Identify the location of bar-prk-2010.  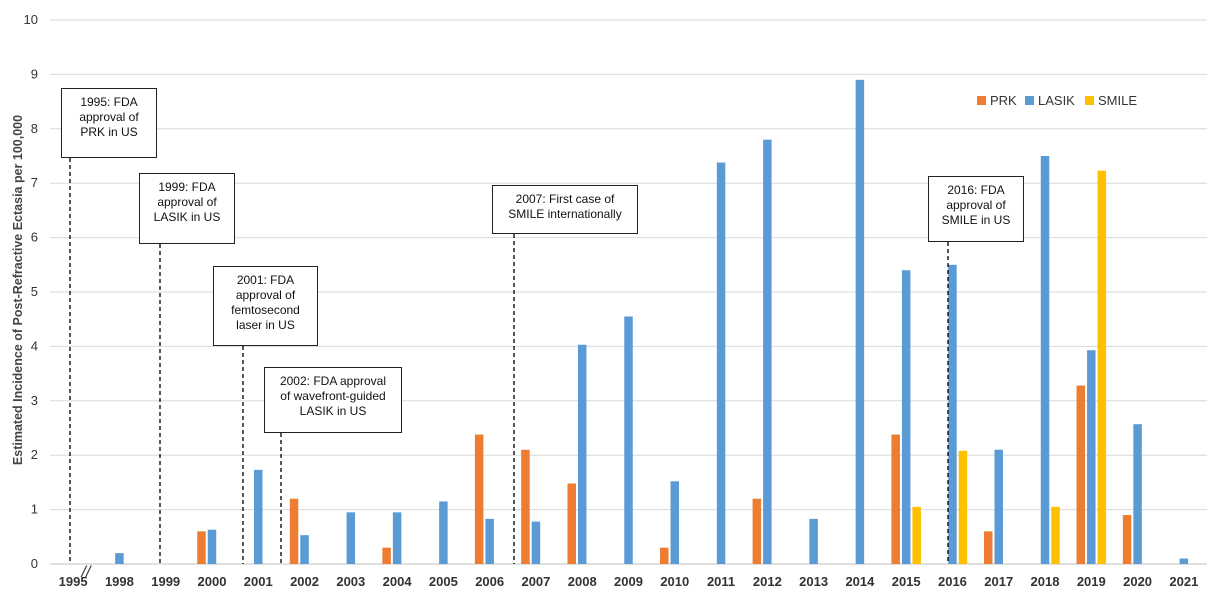
(664, 555).